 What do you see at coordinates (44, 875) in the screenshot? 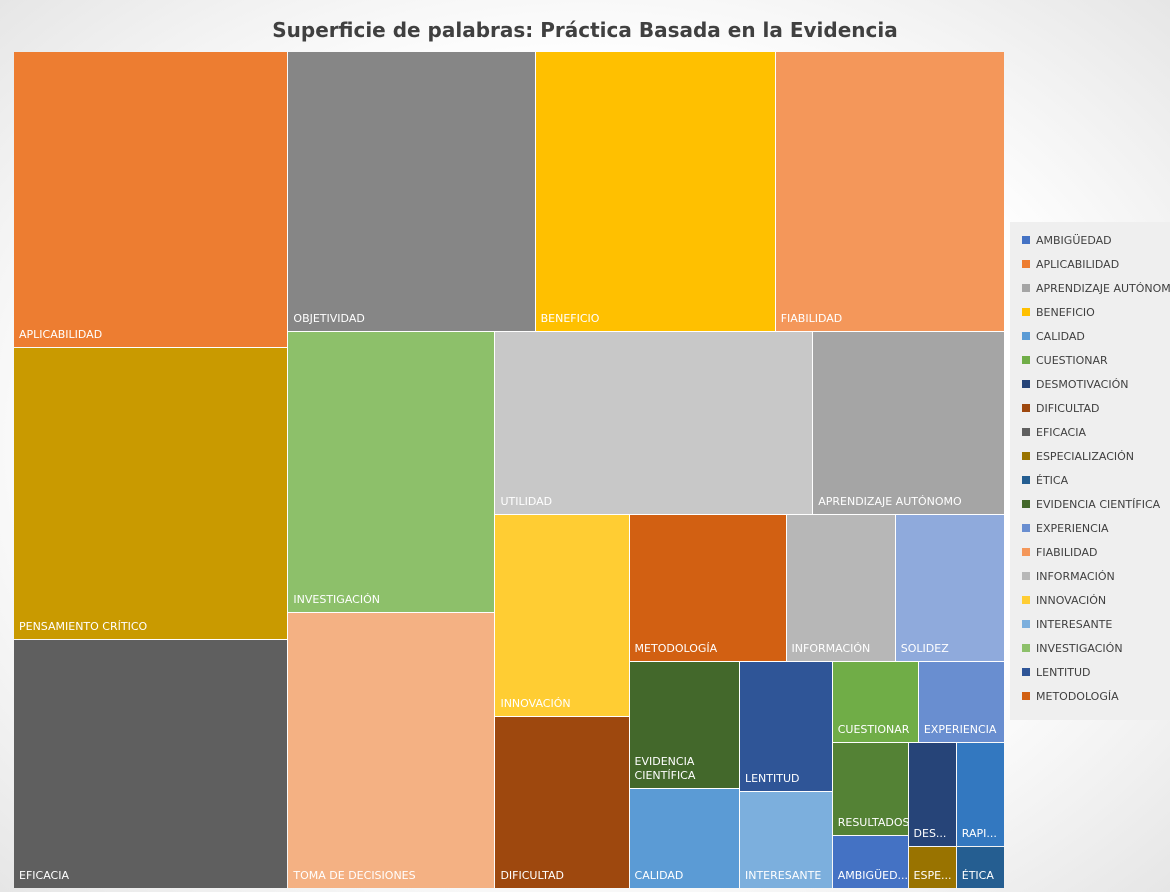
I see `tile-label: EFICACIA` at bounding box center [44, 875].